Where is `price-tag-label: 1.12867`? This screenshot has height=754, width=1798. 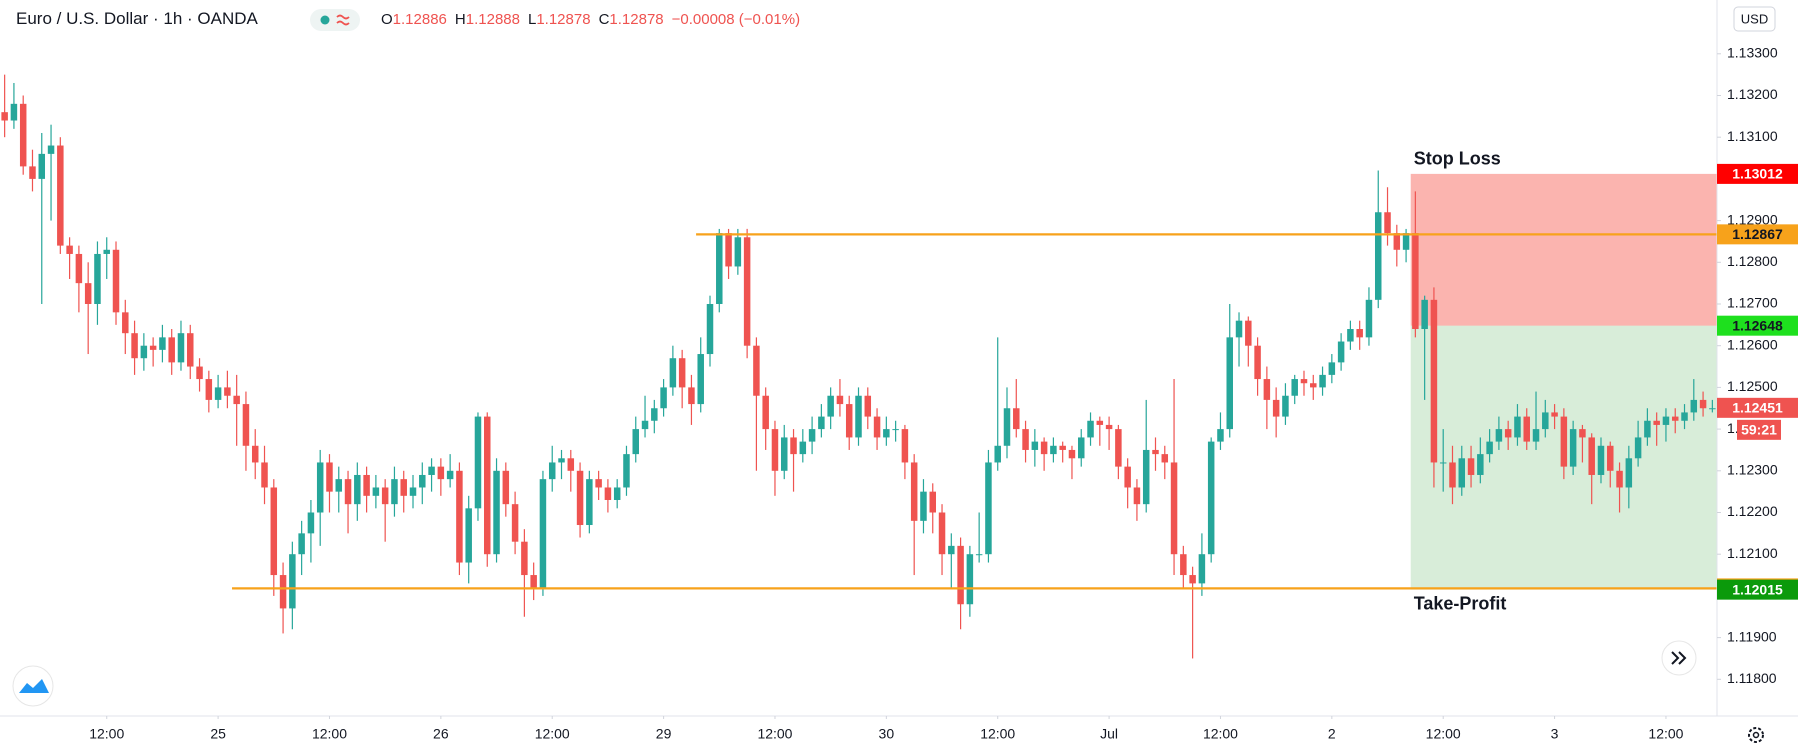
price-tag-label: 1.12867 is located at coordinates (1757, 234).